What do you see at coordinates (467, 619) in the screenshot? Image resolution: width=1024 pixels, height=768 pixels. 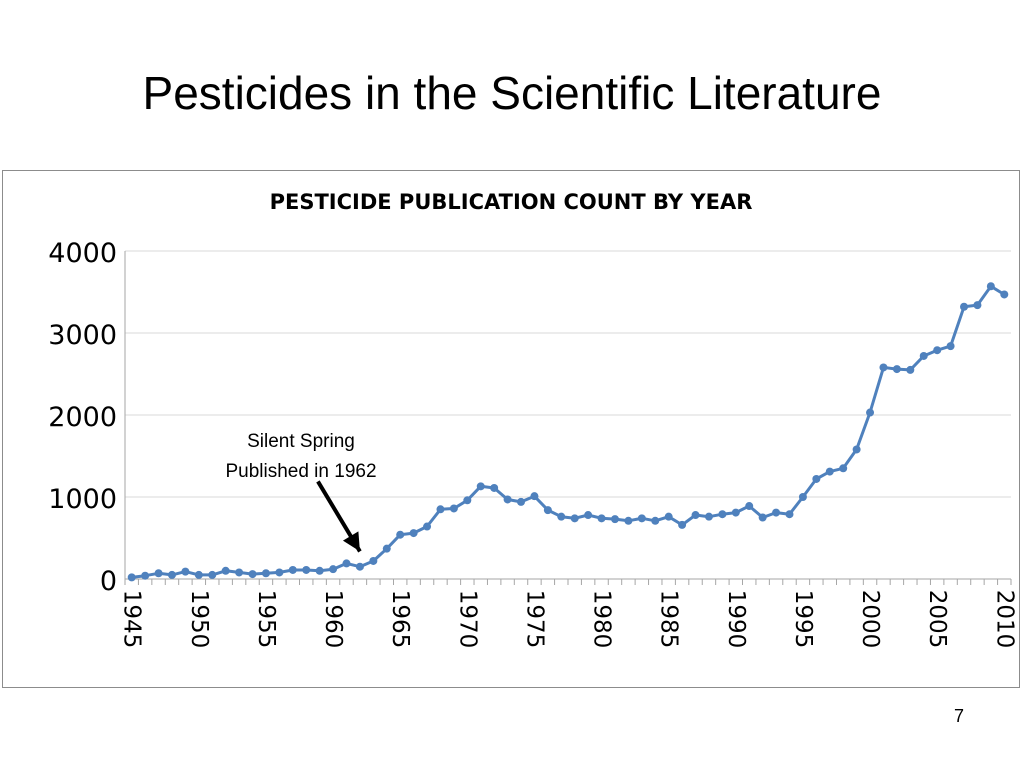 I see `x-tick-label: 1970` at bounding box center [467, 619].